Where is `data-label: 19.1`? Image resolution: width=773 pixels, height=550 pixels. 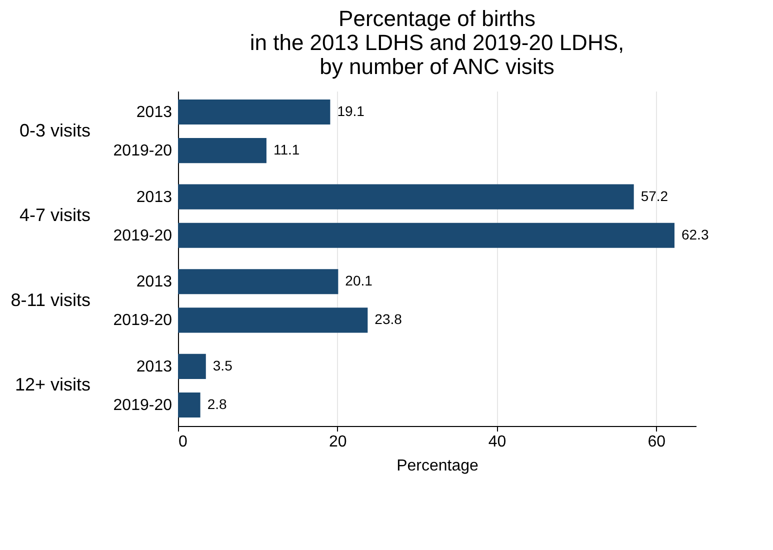
data-label: 19.1 is located at coordinates (351, 111).